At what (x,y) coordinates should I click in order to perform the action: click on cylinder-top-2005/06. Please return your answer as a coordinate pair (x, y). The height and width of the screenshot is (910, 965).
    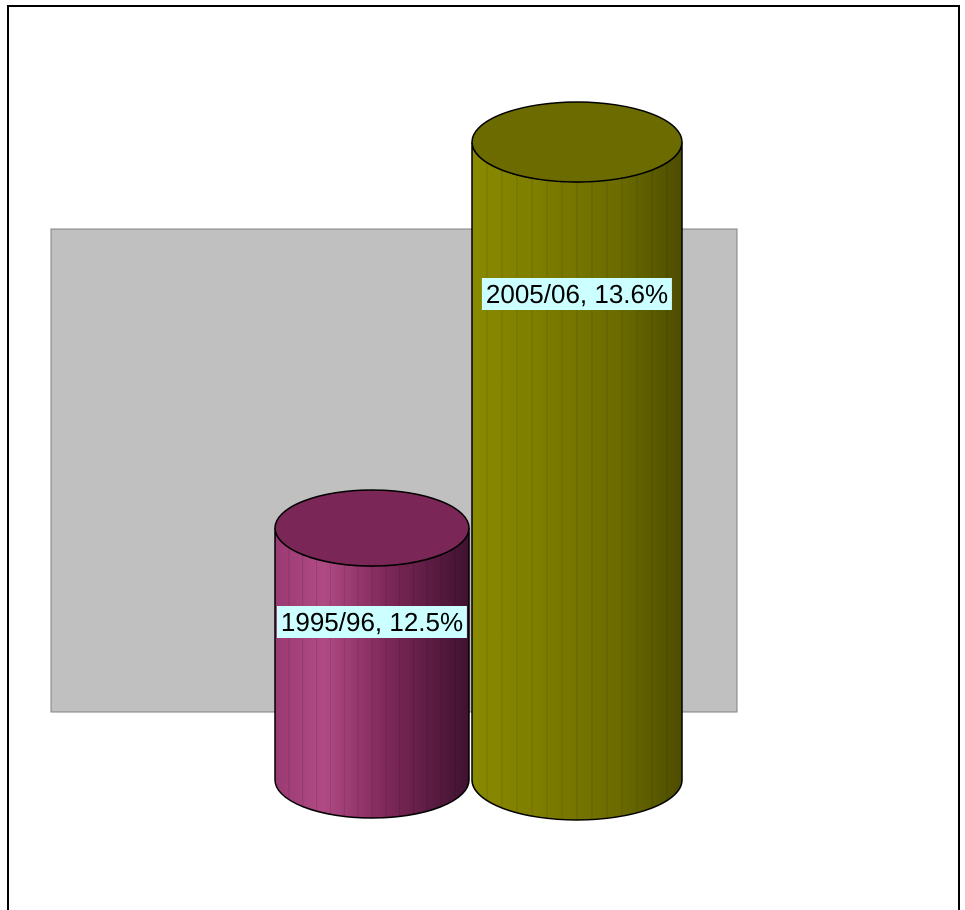
    Looking at the image, I should click on (577, 142).